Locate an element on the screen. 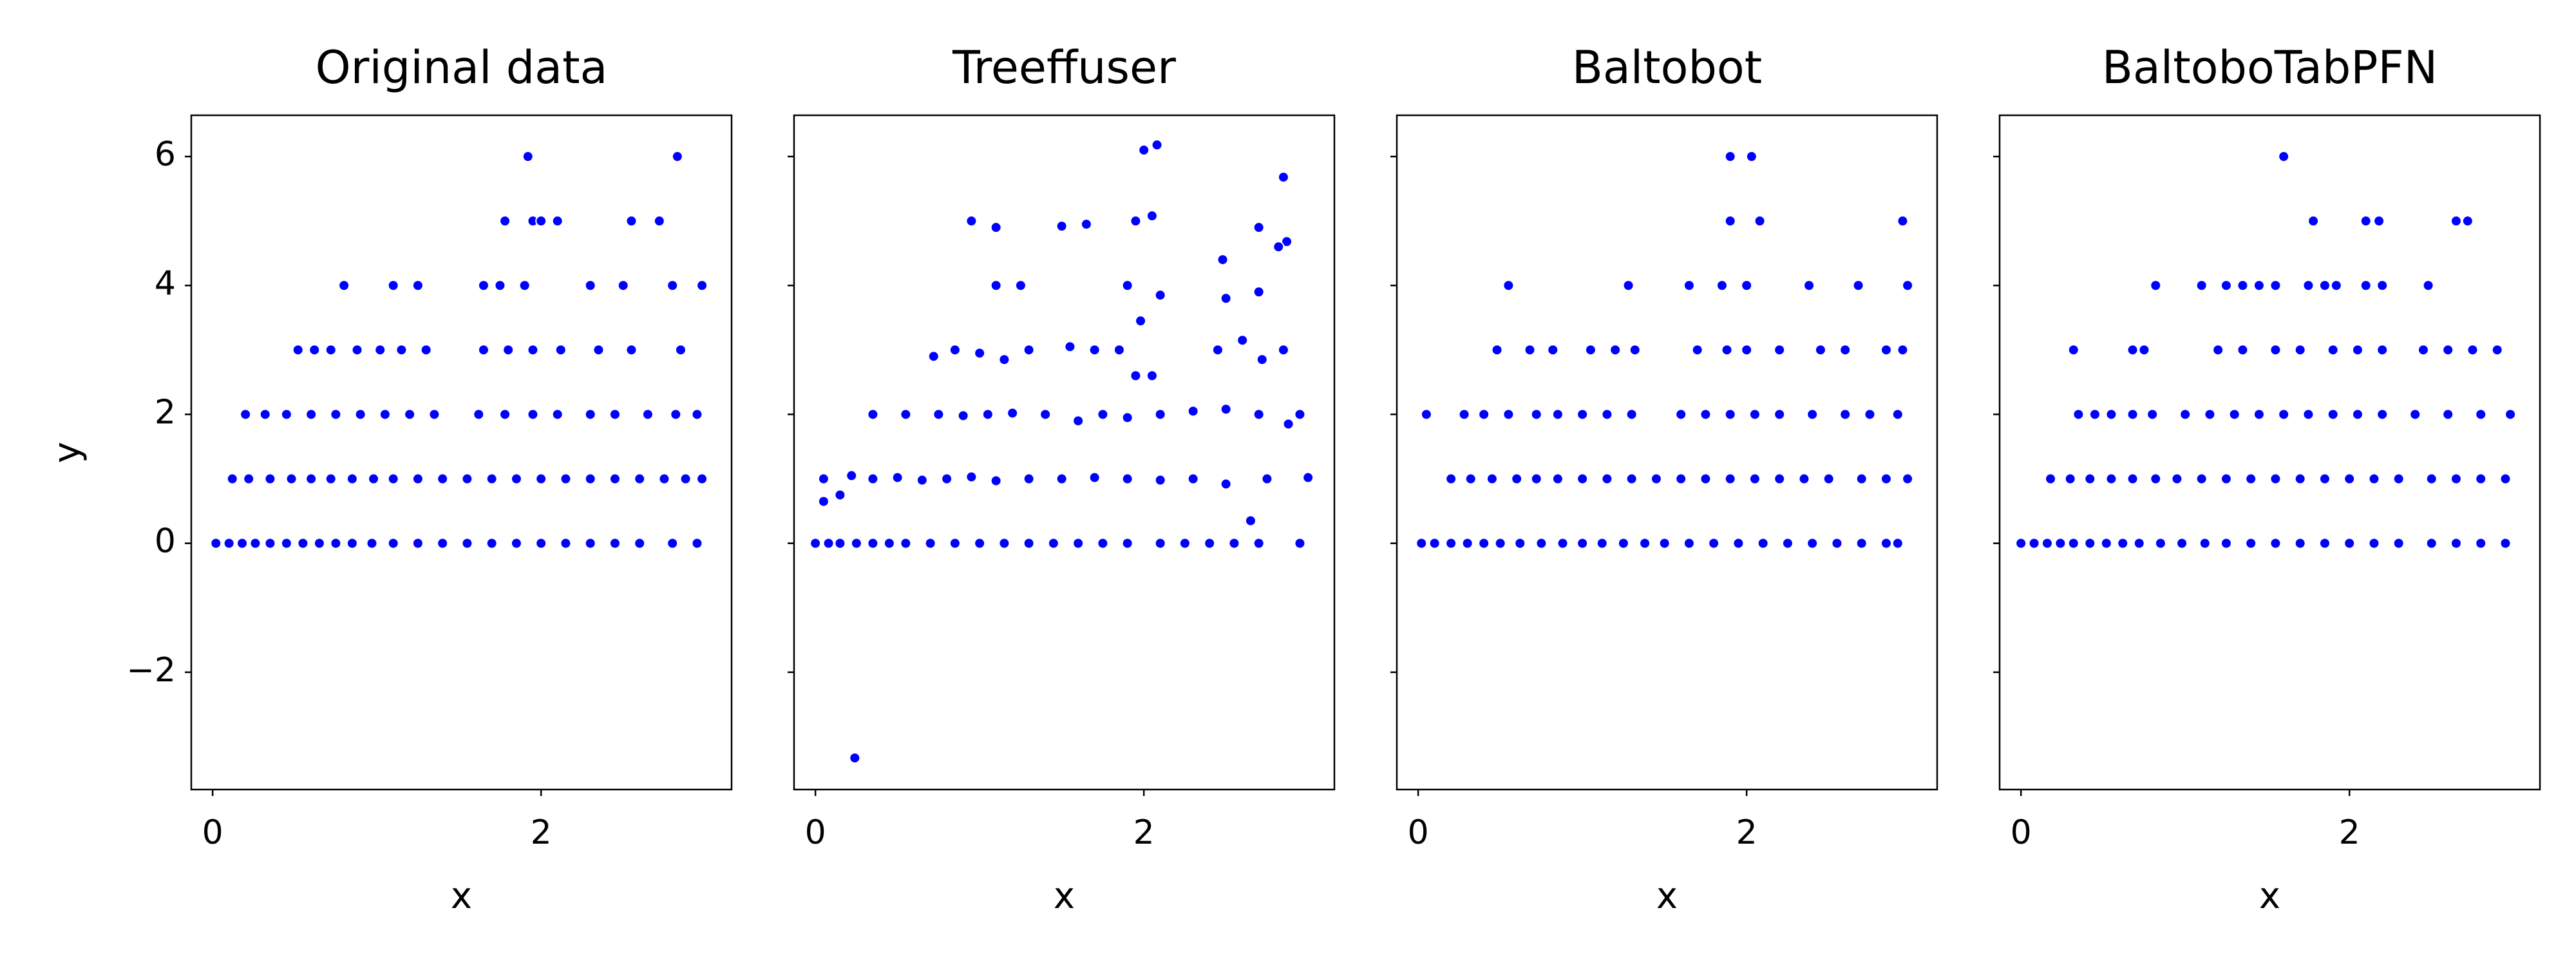  x-tick-label: 2 is located at coordinates (2349, 833).